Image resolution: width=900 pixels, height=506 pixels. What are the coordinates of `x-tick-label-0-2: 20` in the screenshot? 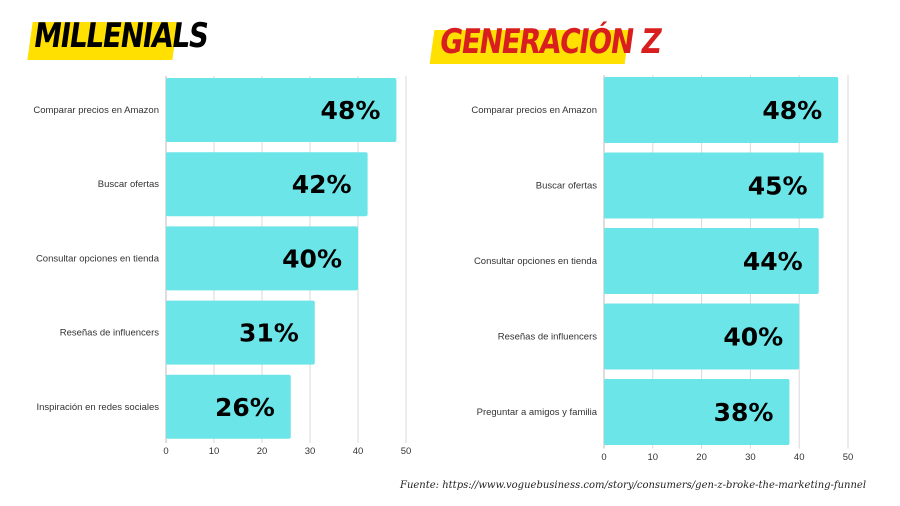 It's located at (262, 451).